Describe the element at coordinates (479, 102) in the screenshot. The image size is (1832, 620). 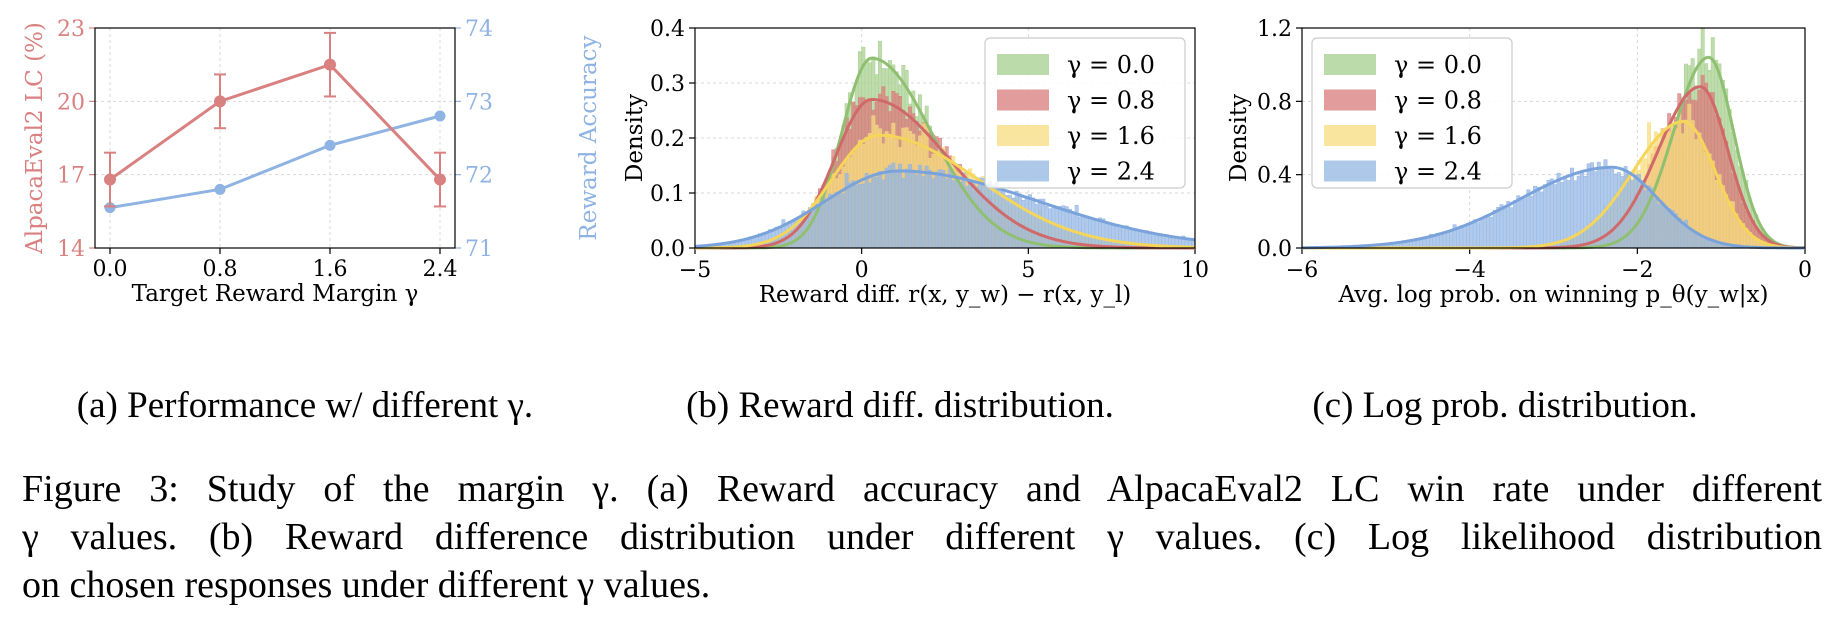
I see `y-right-tick-label: 73` at that location.